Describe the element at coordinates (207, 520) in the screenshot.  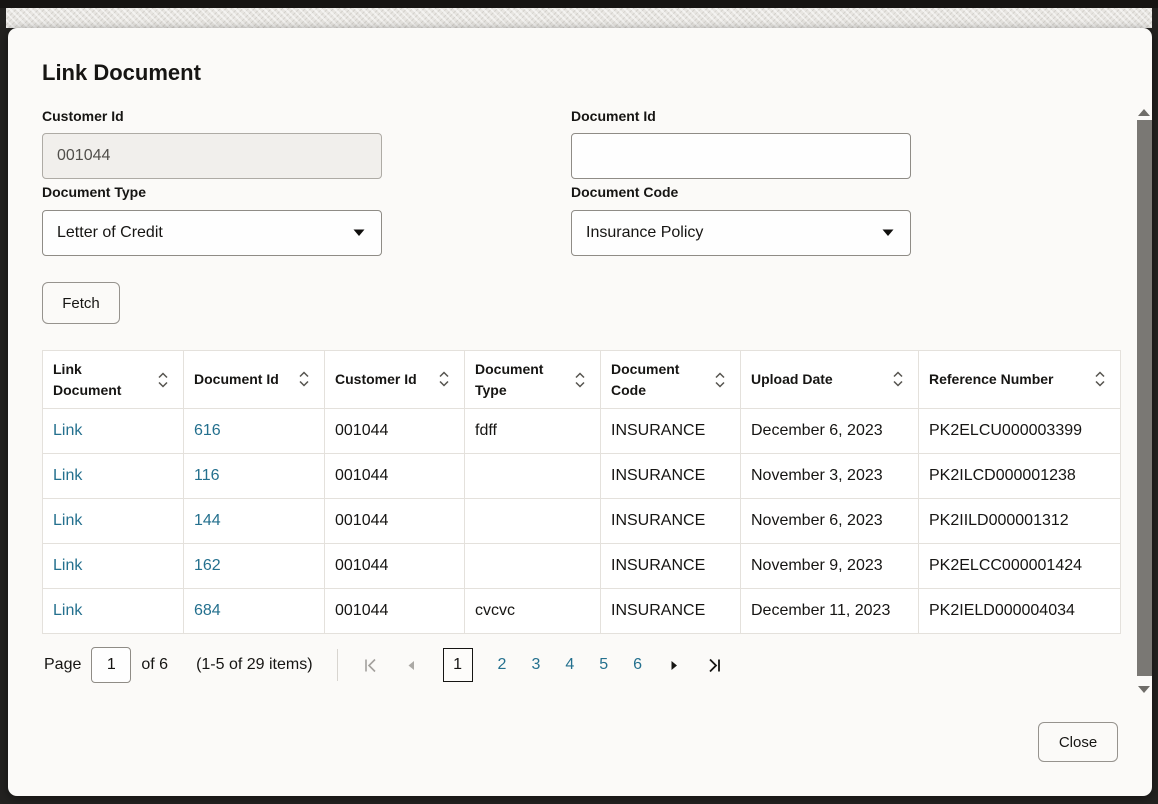
I see `document-id-link: 144` at that location.